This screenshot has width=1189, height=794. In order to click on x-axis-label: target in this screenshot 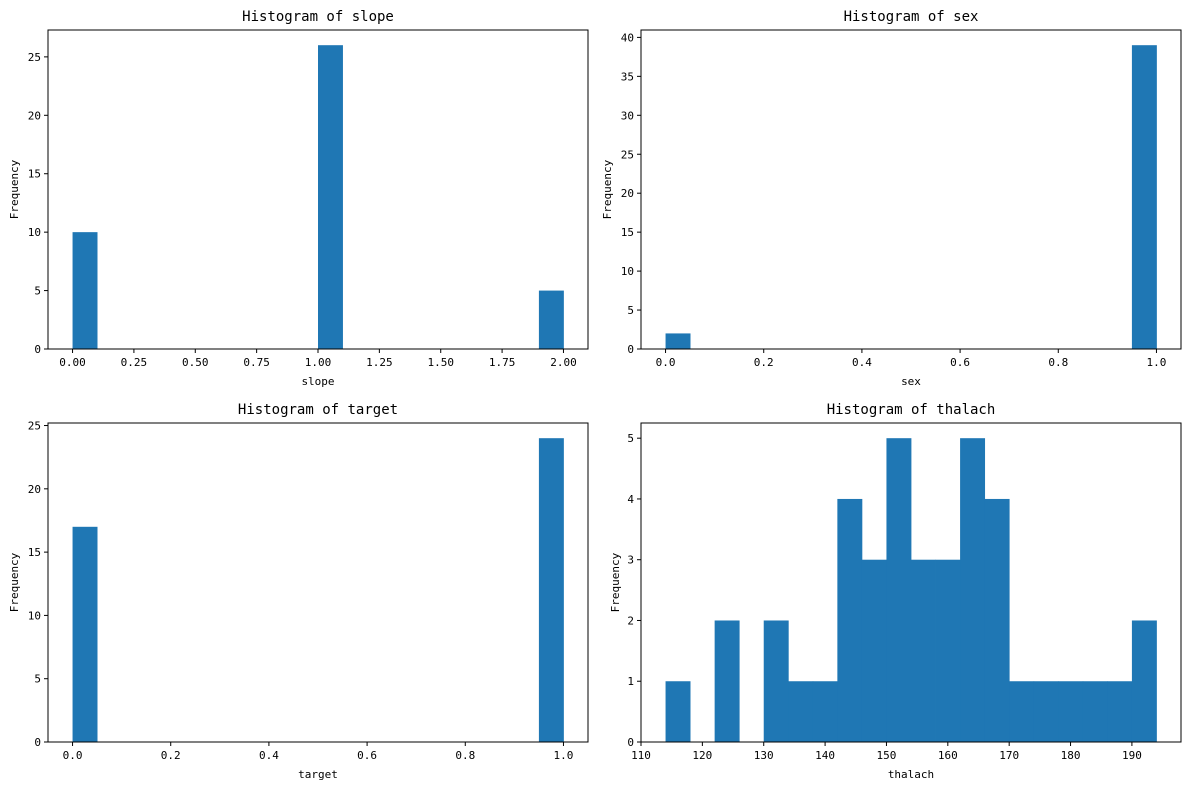, I will do `click(318, 774)`.